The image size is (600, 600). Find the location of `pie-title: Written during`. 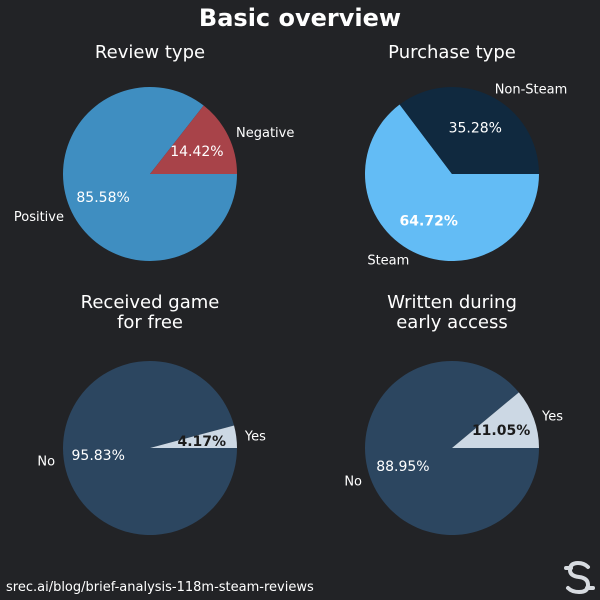

pie-title: Written during is located at coordinates (452, 302).